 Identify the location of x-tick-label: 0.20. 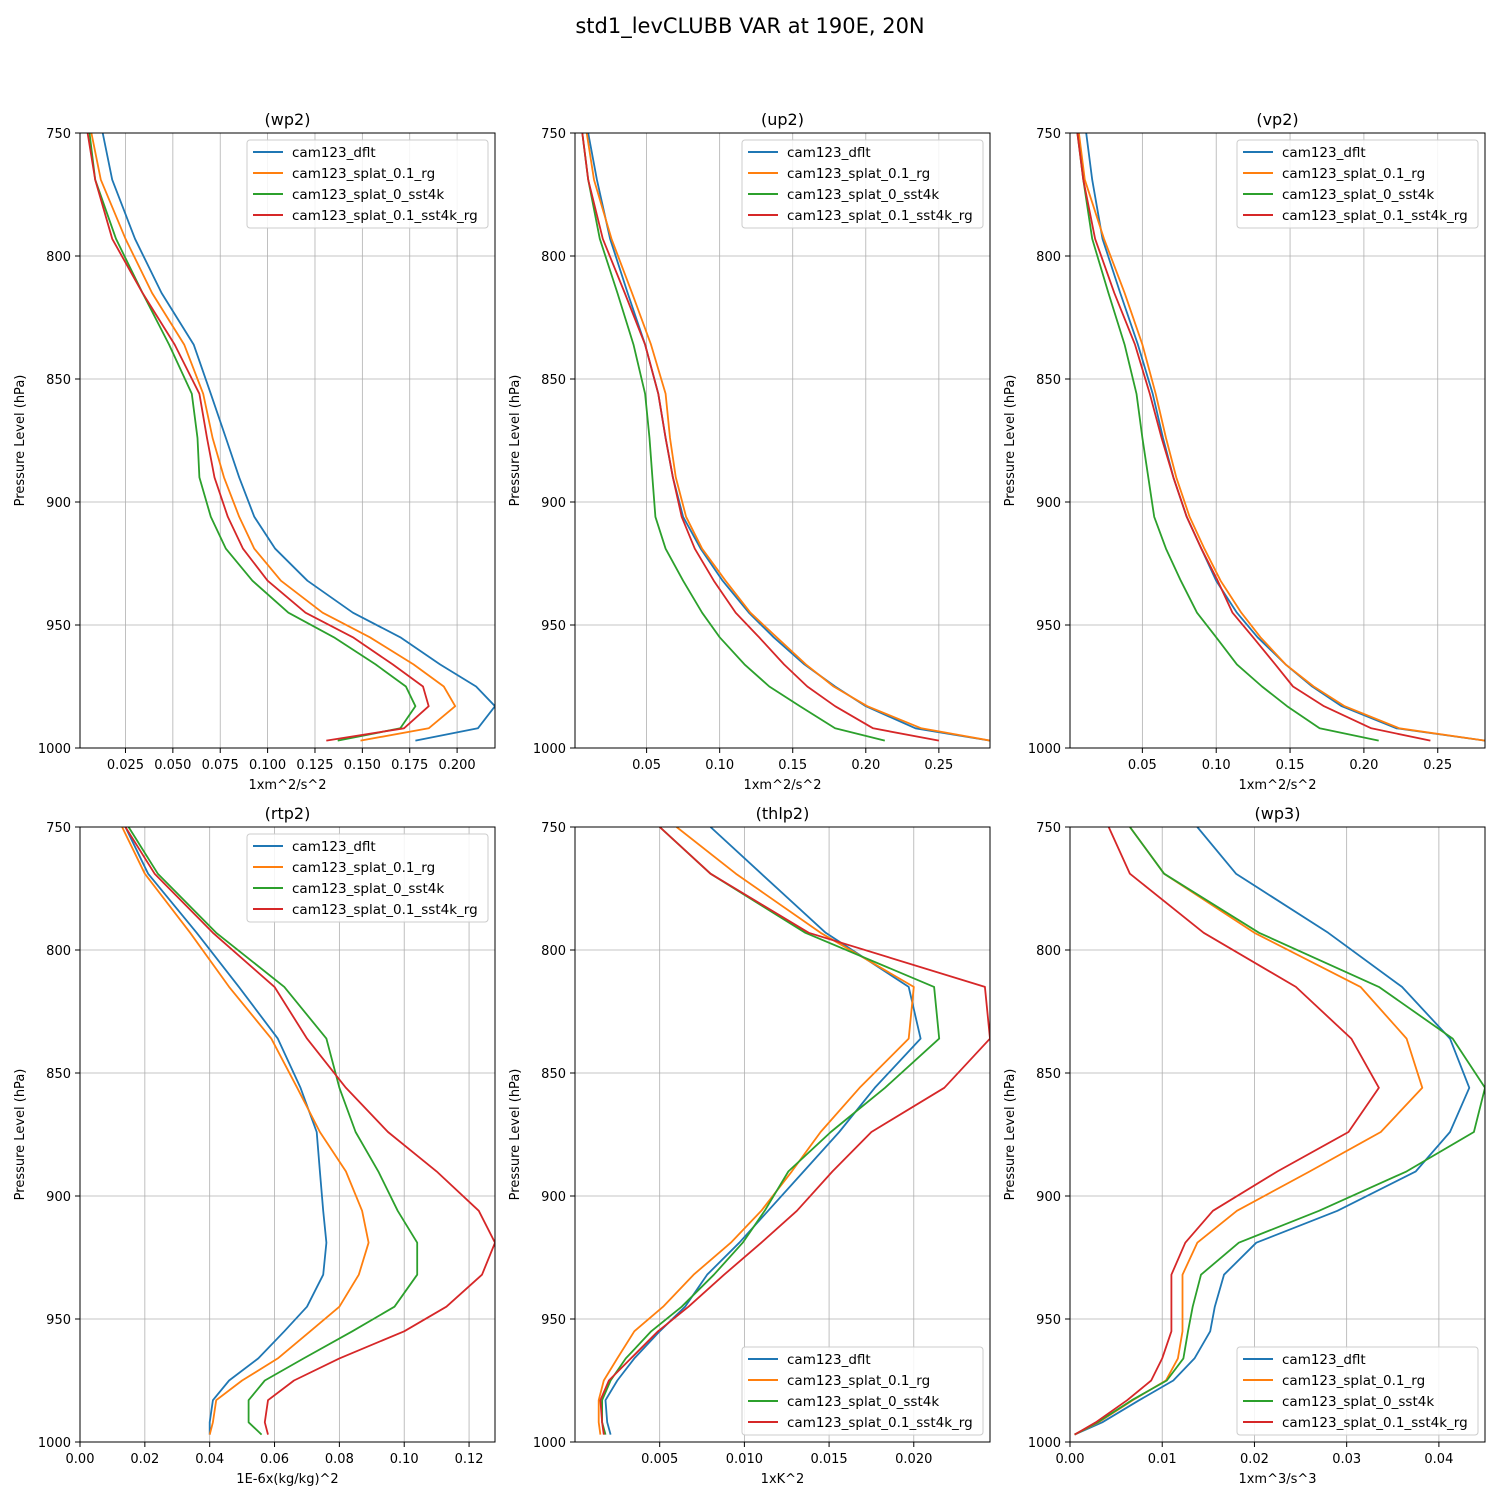
(1363, 765).